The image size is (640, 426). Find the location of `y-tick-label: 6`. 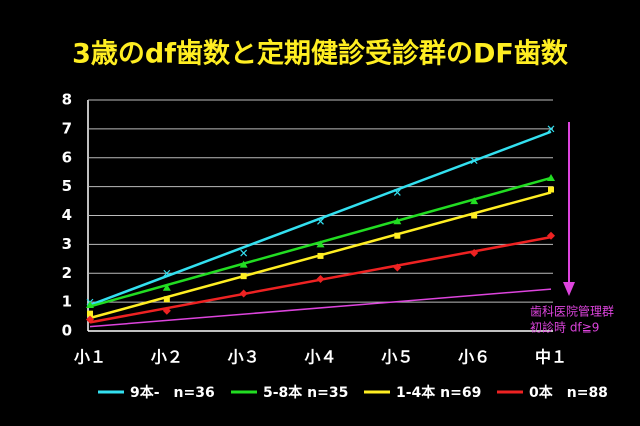

y-tick-label: 6 is located at coordinates (67, 157).